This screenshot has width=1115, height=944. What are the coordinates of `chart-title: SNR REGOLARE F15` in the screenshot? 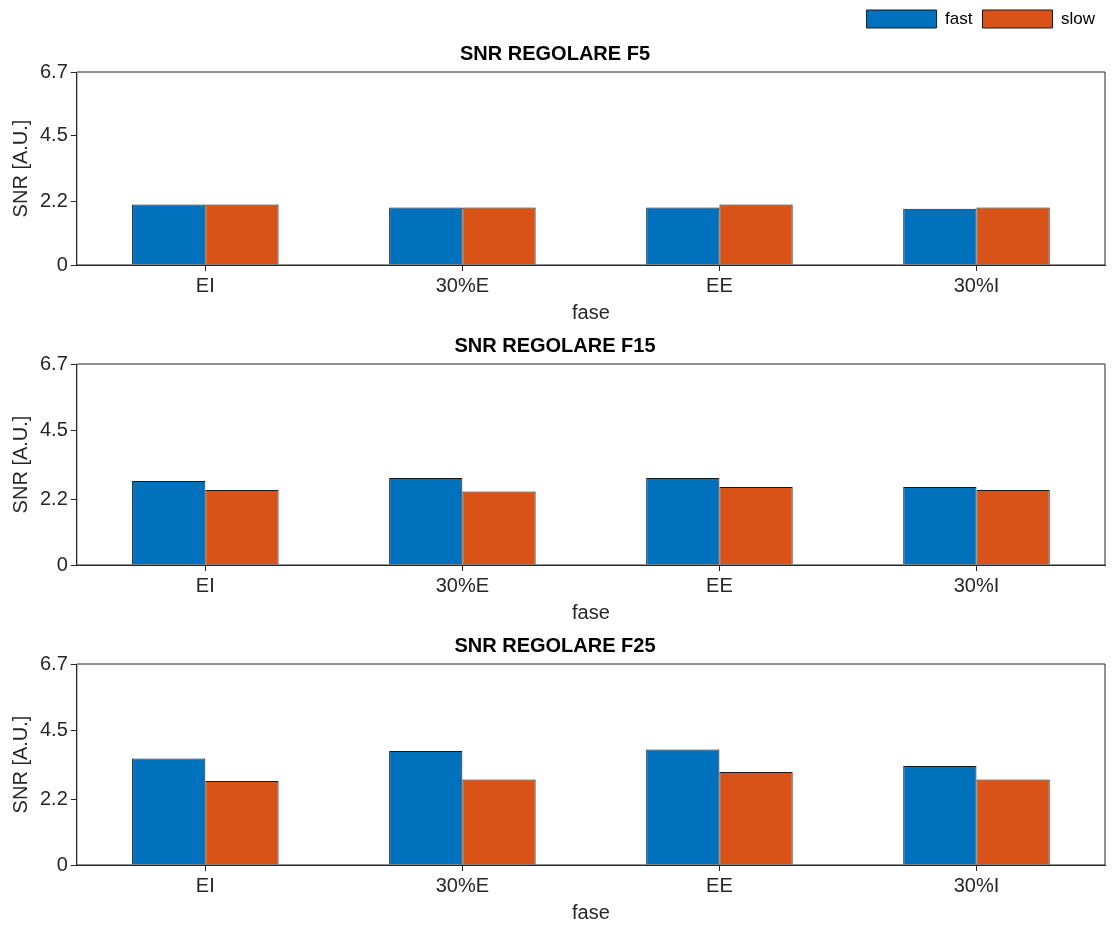 It's located at (555, 344).